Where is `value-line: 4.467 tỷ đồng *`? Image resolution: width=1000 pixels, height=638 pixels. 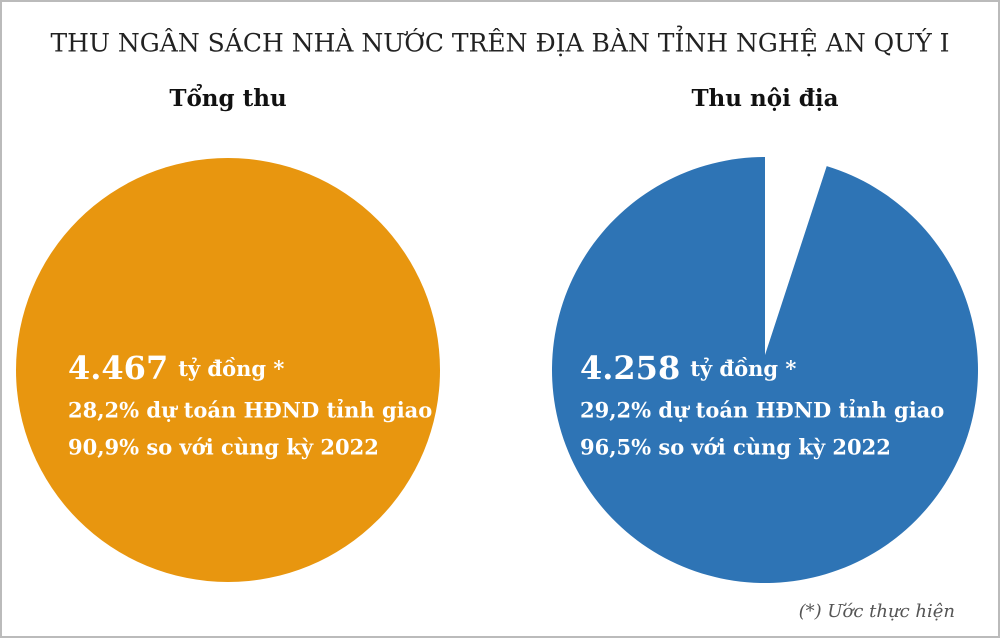
value-line: 4.467 tỷ đồng * is located at coordinates (176, 368).